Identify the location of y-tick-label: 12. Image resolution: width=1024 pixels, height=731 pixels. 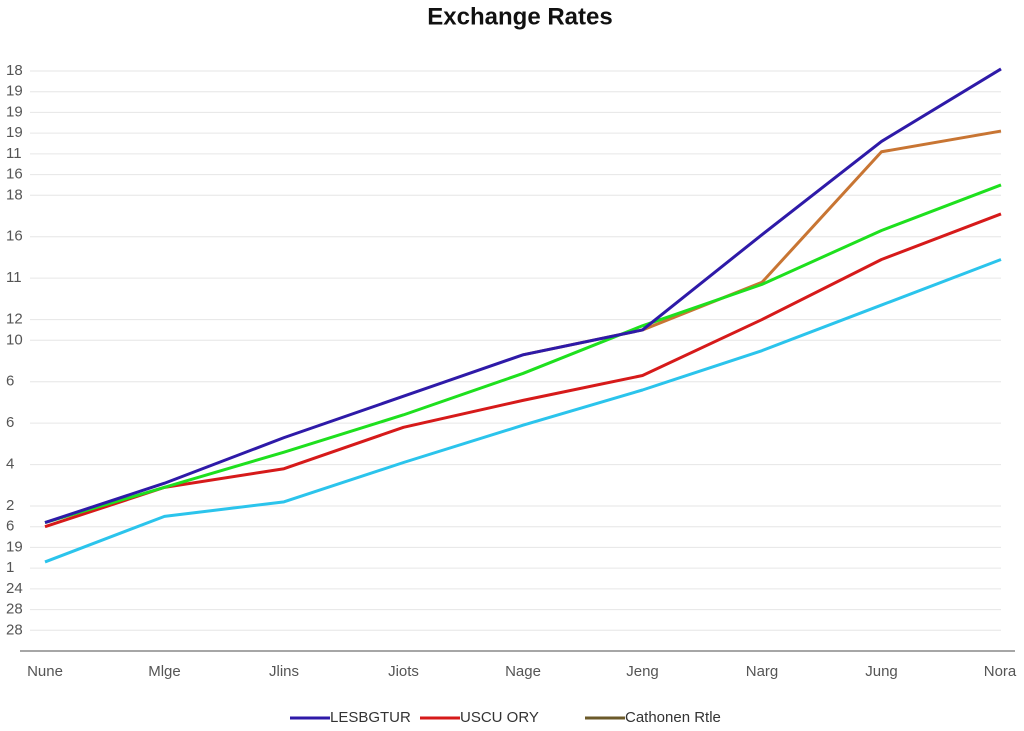
(14, 319).